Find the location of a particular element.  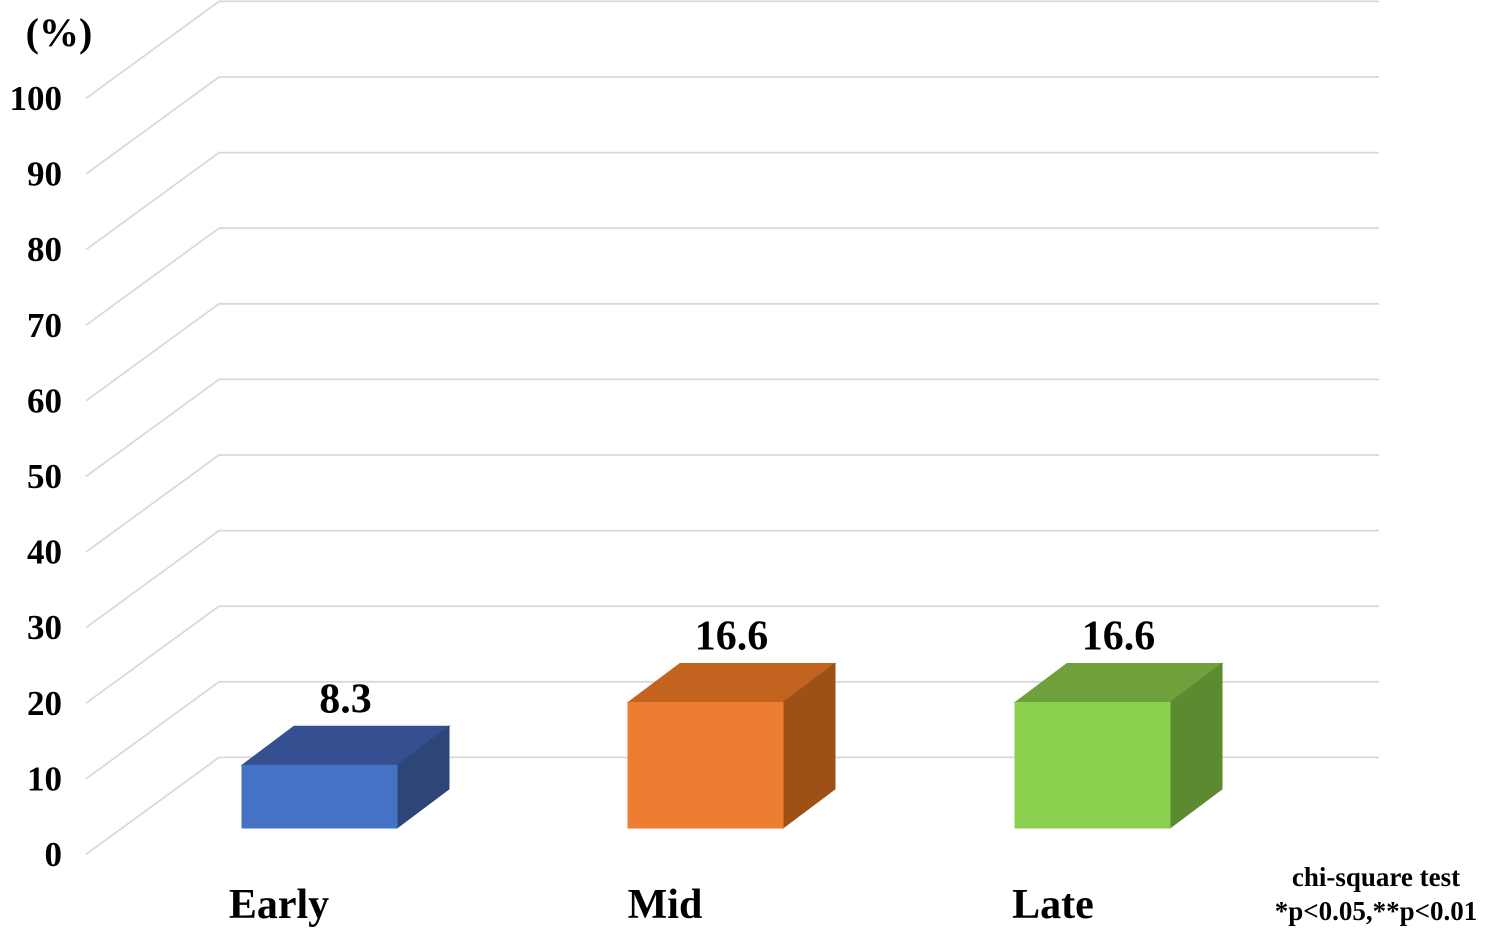

category-label-mid: Mid is located at coordinates (665, 905).